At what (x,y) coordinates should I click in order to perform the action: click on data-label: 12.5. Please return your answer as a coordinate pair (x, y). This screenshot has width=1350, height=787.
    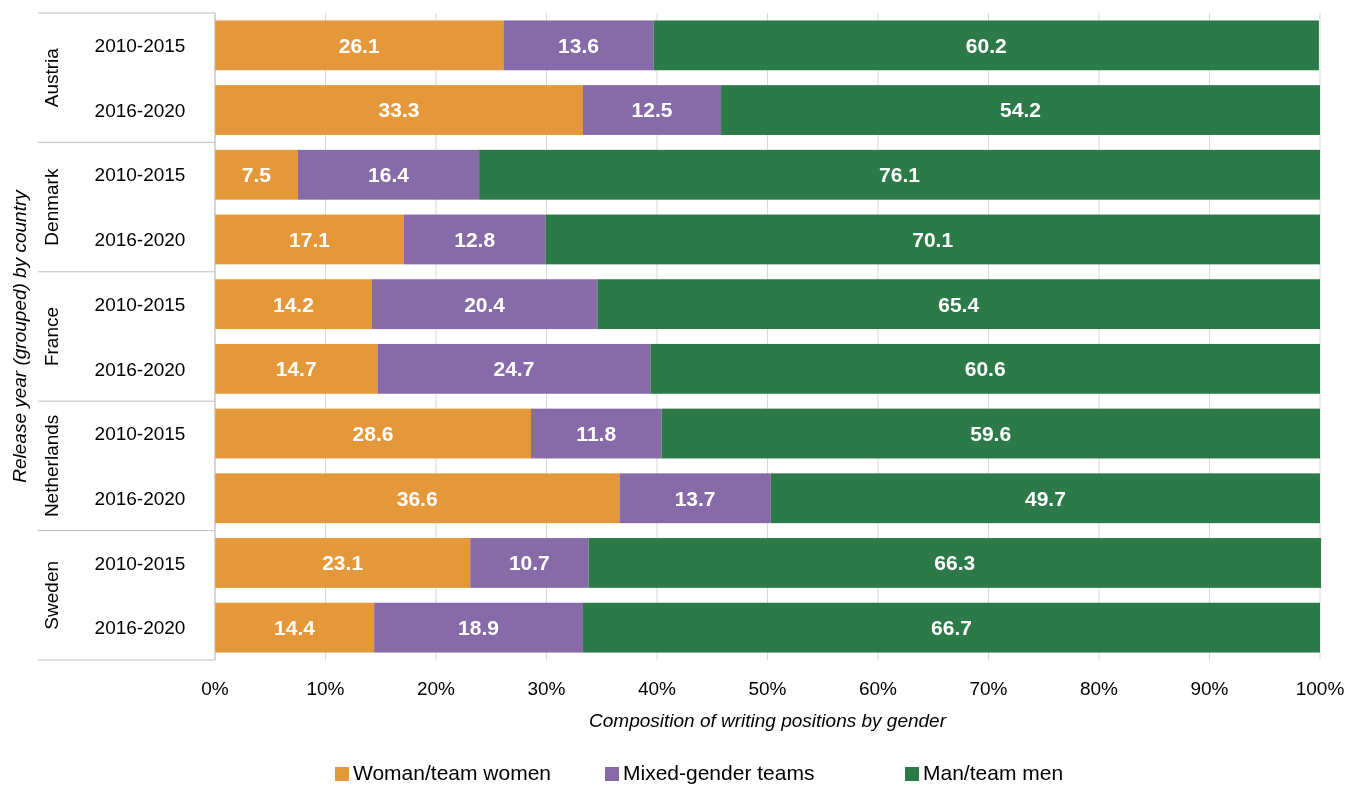
    Looking at the image, I should click on (652, 110).